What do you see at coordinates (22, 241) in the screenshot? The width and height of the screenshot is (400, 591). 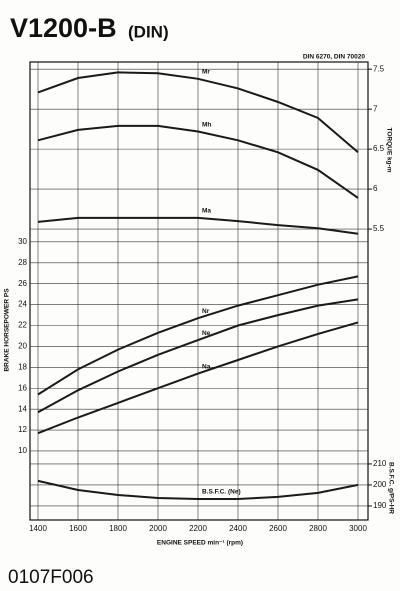 I see `y-tick-label: 30` at bounding box center [22, 241].